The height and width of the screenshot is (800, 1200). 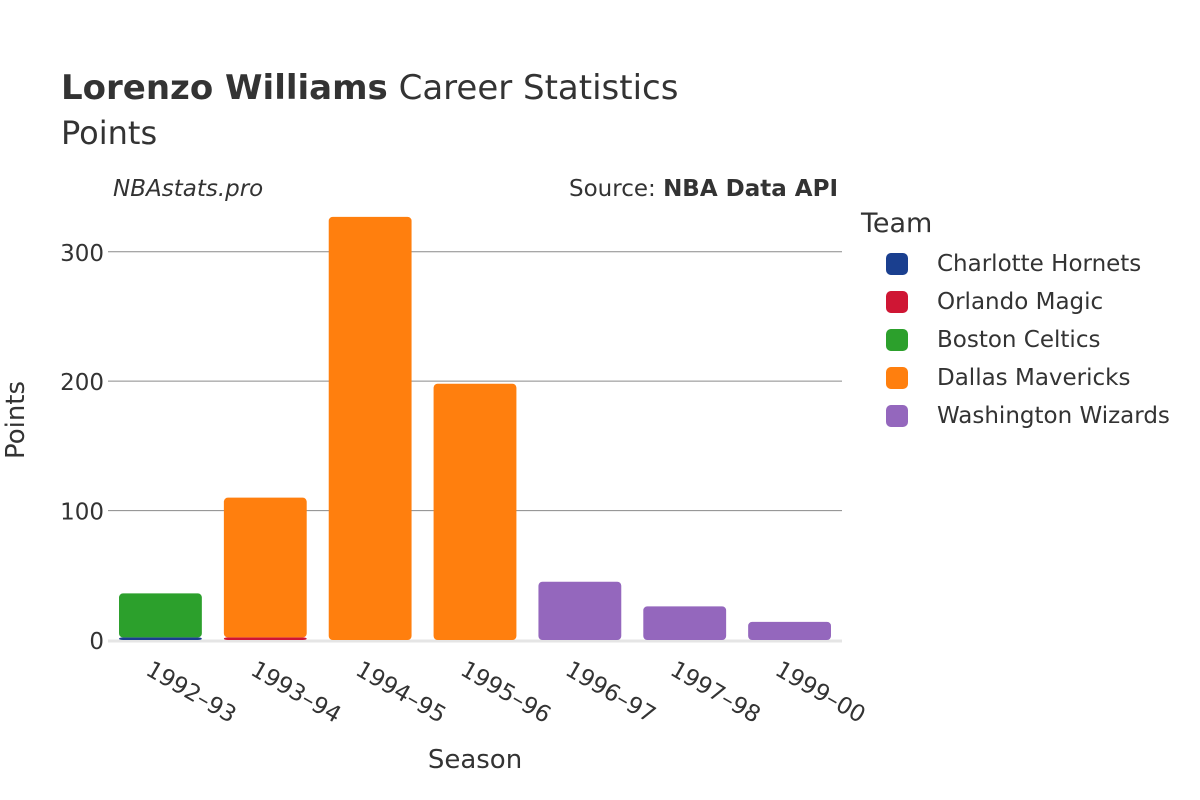 I want to click on source-prefix: Source:, so click(x=616, y=189).